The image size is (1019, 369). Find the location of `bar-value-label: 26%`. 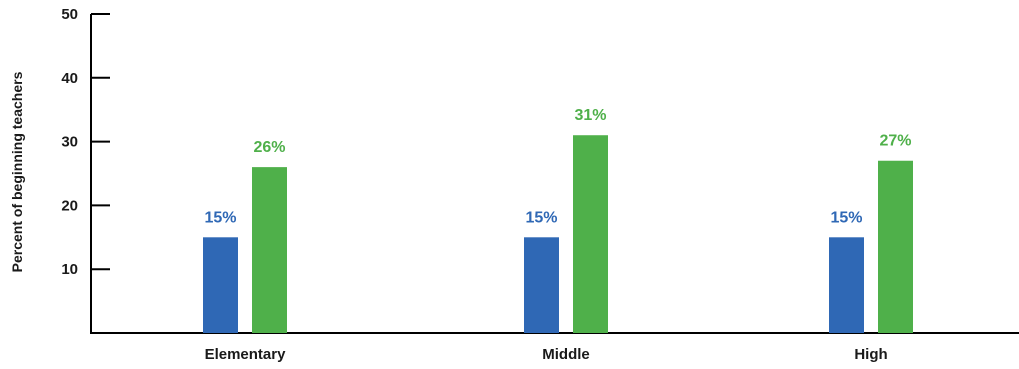

bar-value-label: 26% is located at coordinates (269, 147).